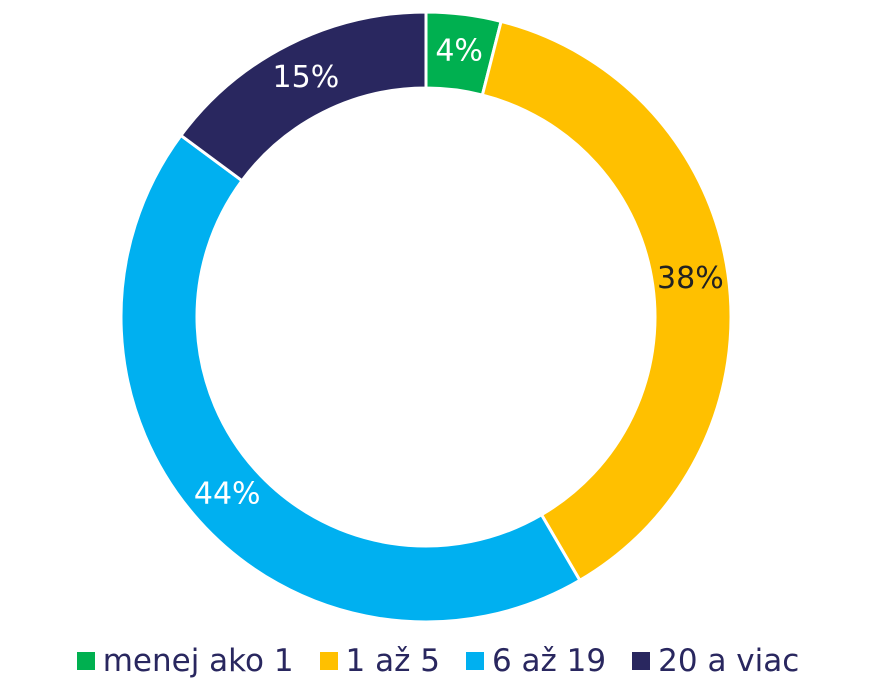 This screenshot has width=876, height=683. Describe the element at coordinates (549, 661) in the screenshot. I see `legend-label: 6 až 19` at that location.